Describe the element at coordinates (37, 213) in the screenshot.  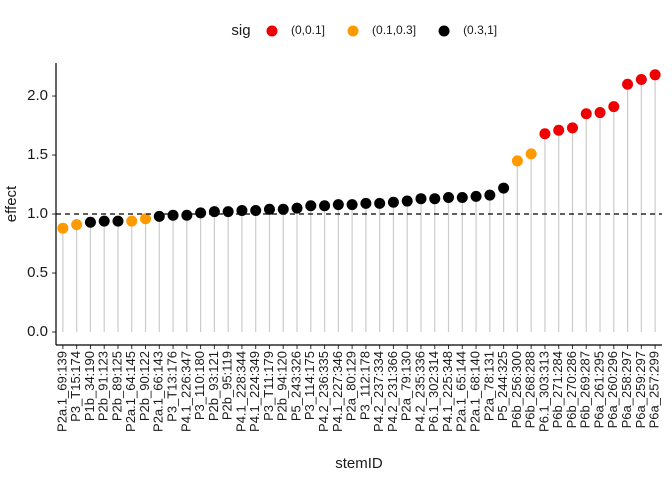
I see `y-tick-label: 1.0` at that location.